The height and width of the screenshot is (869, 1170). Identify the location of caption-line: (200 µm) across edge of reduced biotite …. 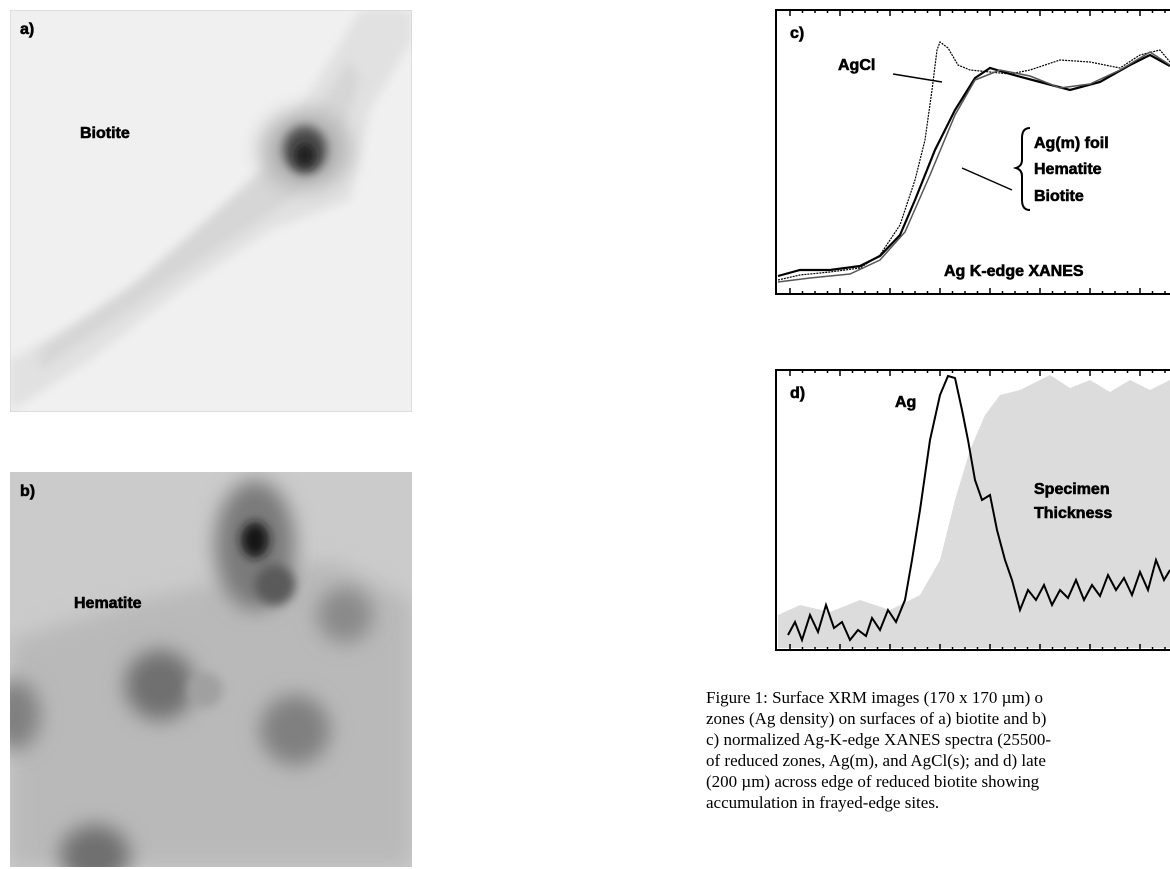
(873, 781).